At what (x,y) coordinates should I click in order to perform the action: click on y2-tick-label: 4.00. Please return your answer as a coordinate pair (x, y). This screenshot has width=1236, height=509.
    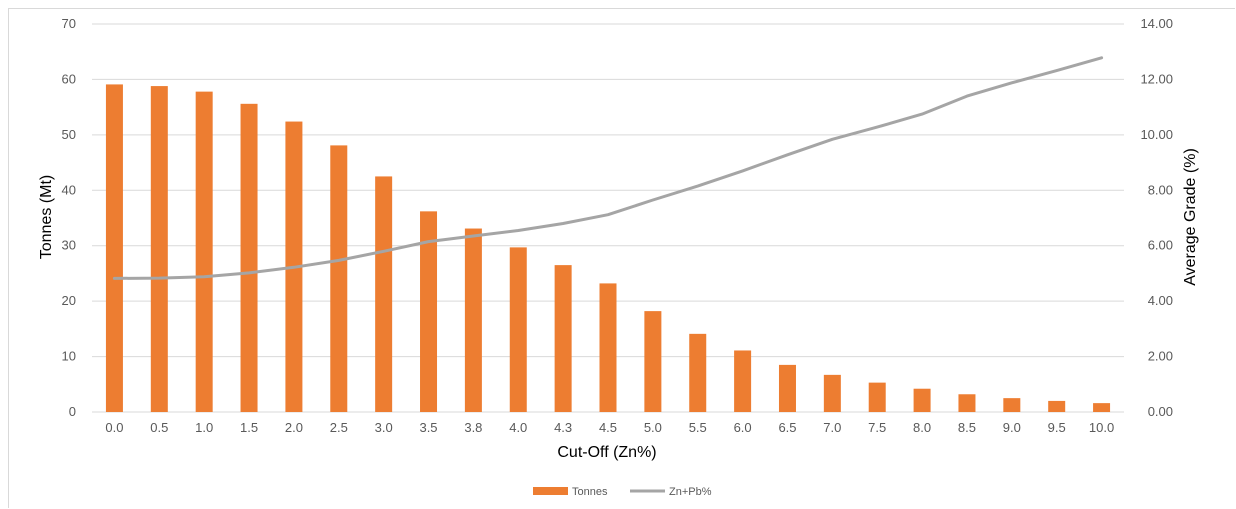
    Looking at the image, I should click on (1160, 300).